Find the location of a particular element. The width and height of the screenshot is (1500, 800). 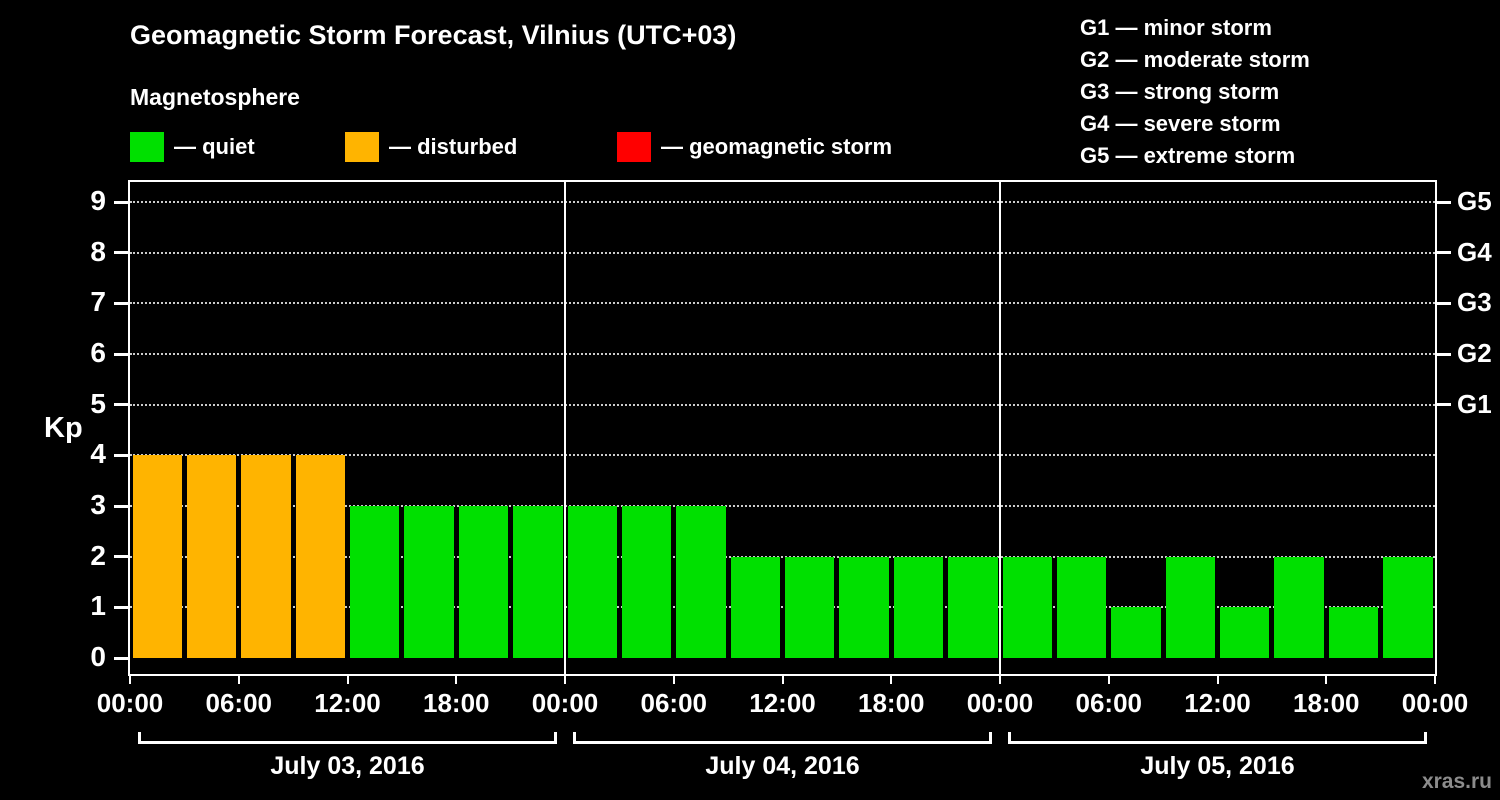

legend-item-storm: — geomagnetic storm is located at coordinates (754, 147).